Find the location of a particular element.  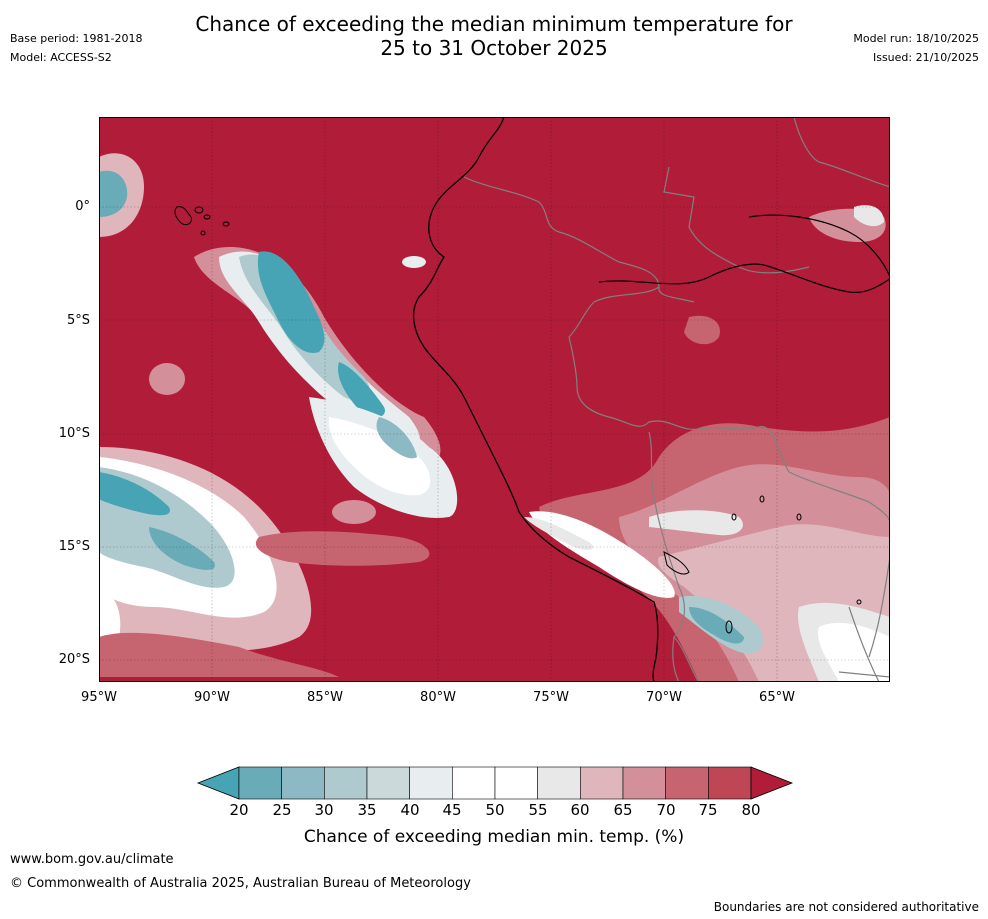

river-line-north is located at coordinates (819, 246).